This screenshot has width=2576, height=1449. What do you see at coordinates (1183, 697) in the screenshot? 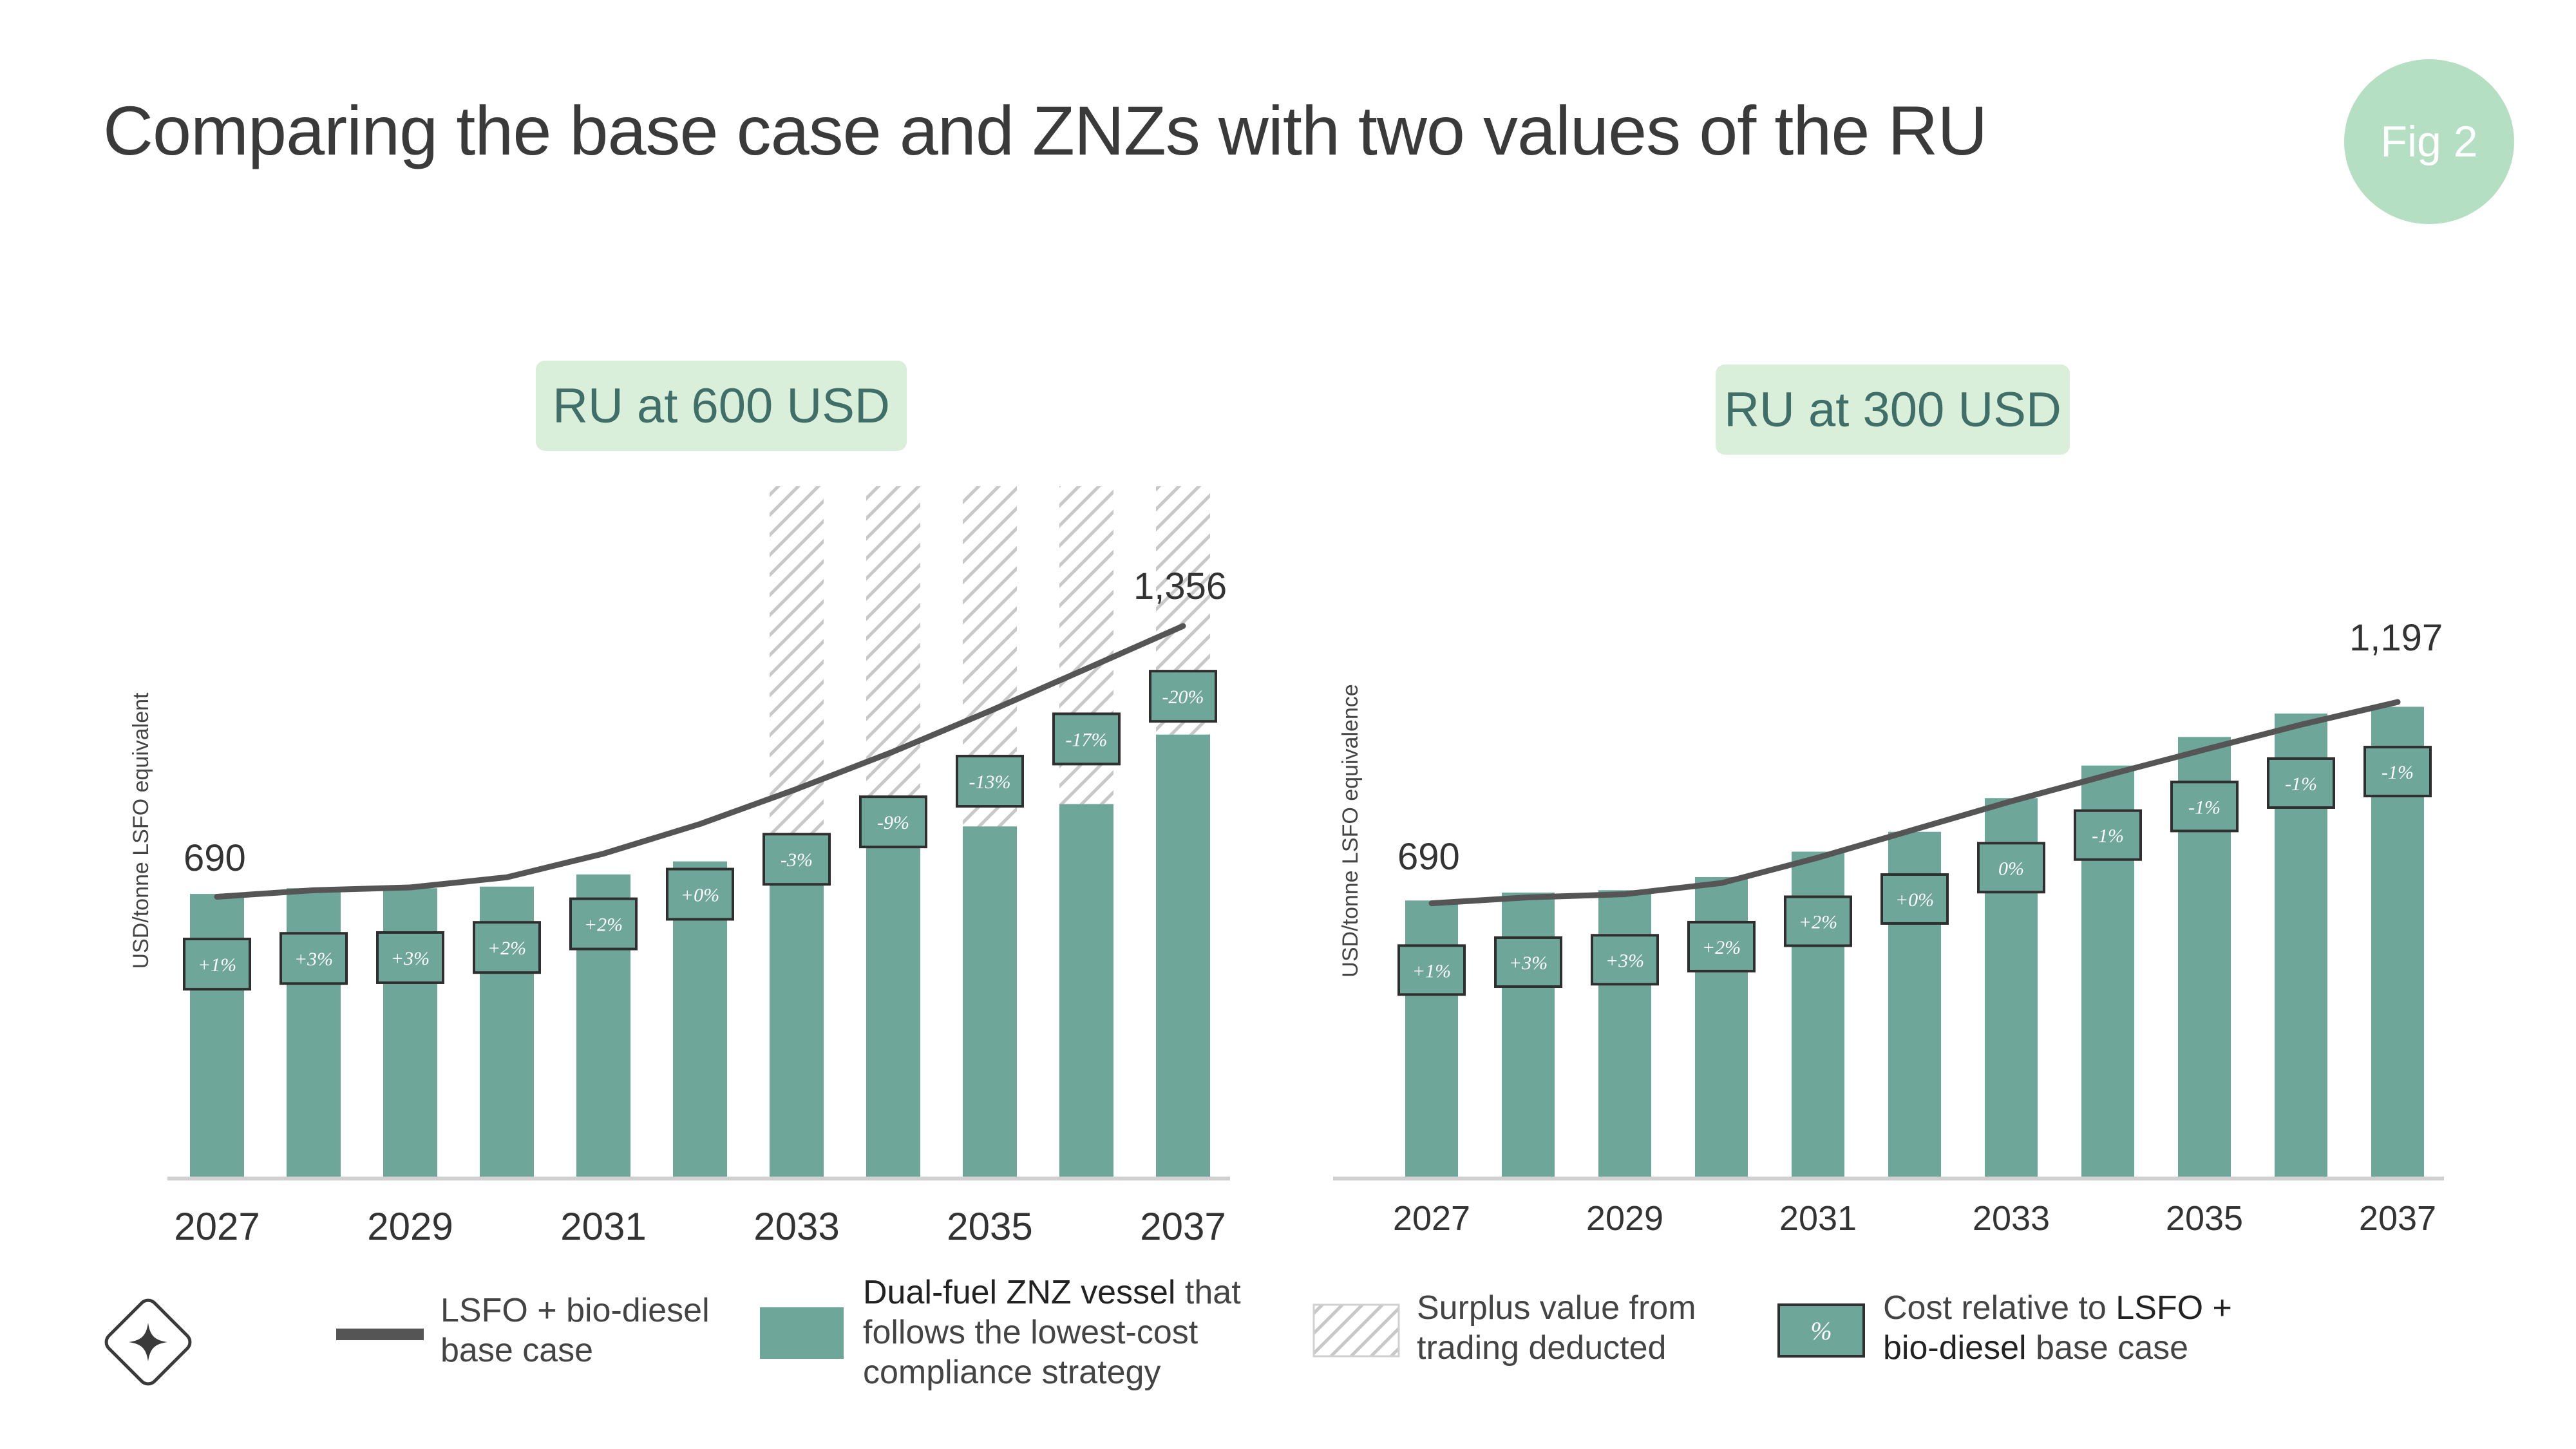
I see `pct-label: -20%` at bounding box center [1183, 697].